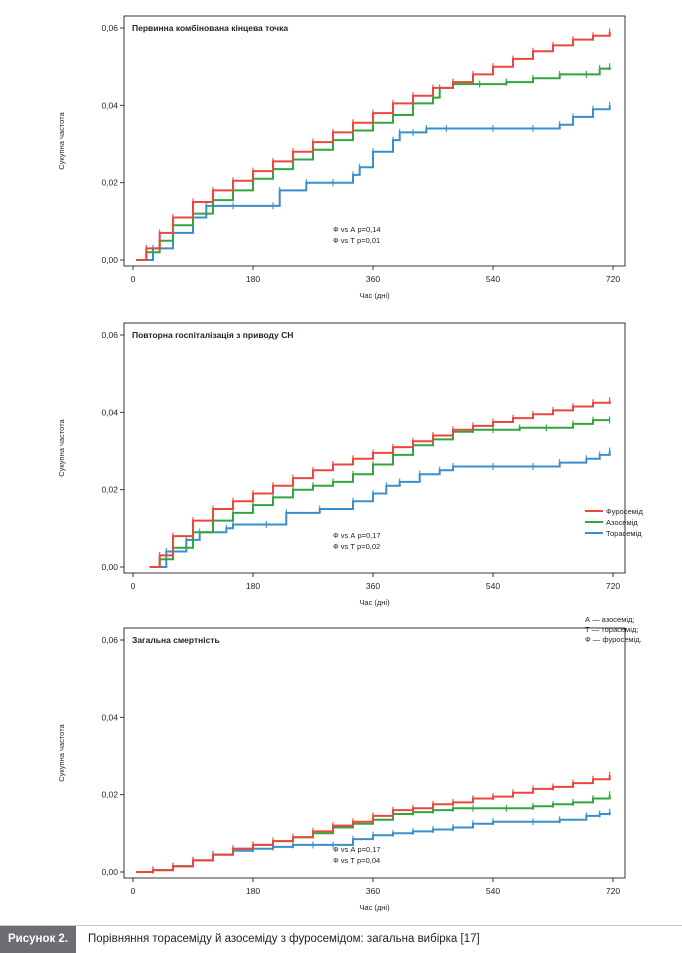 The image size is (682, 953). I want to click on caption-label: Рисунок 2., so click(38, 939).